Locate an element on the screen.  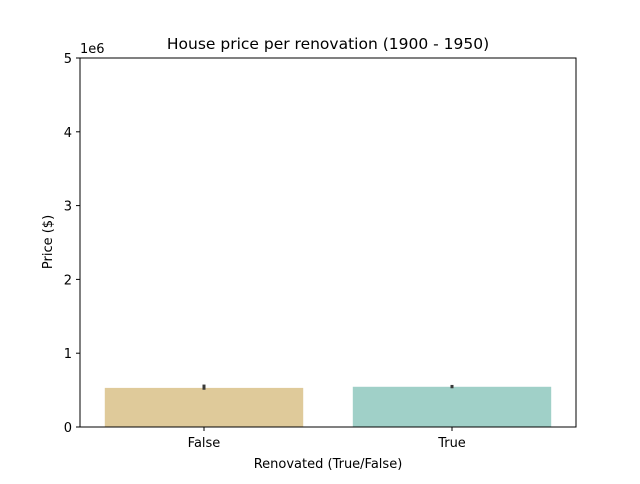
bars-layer is located at coordinates (328, 406).